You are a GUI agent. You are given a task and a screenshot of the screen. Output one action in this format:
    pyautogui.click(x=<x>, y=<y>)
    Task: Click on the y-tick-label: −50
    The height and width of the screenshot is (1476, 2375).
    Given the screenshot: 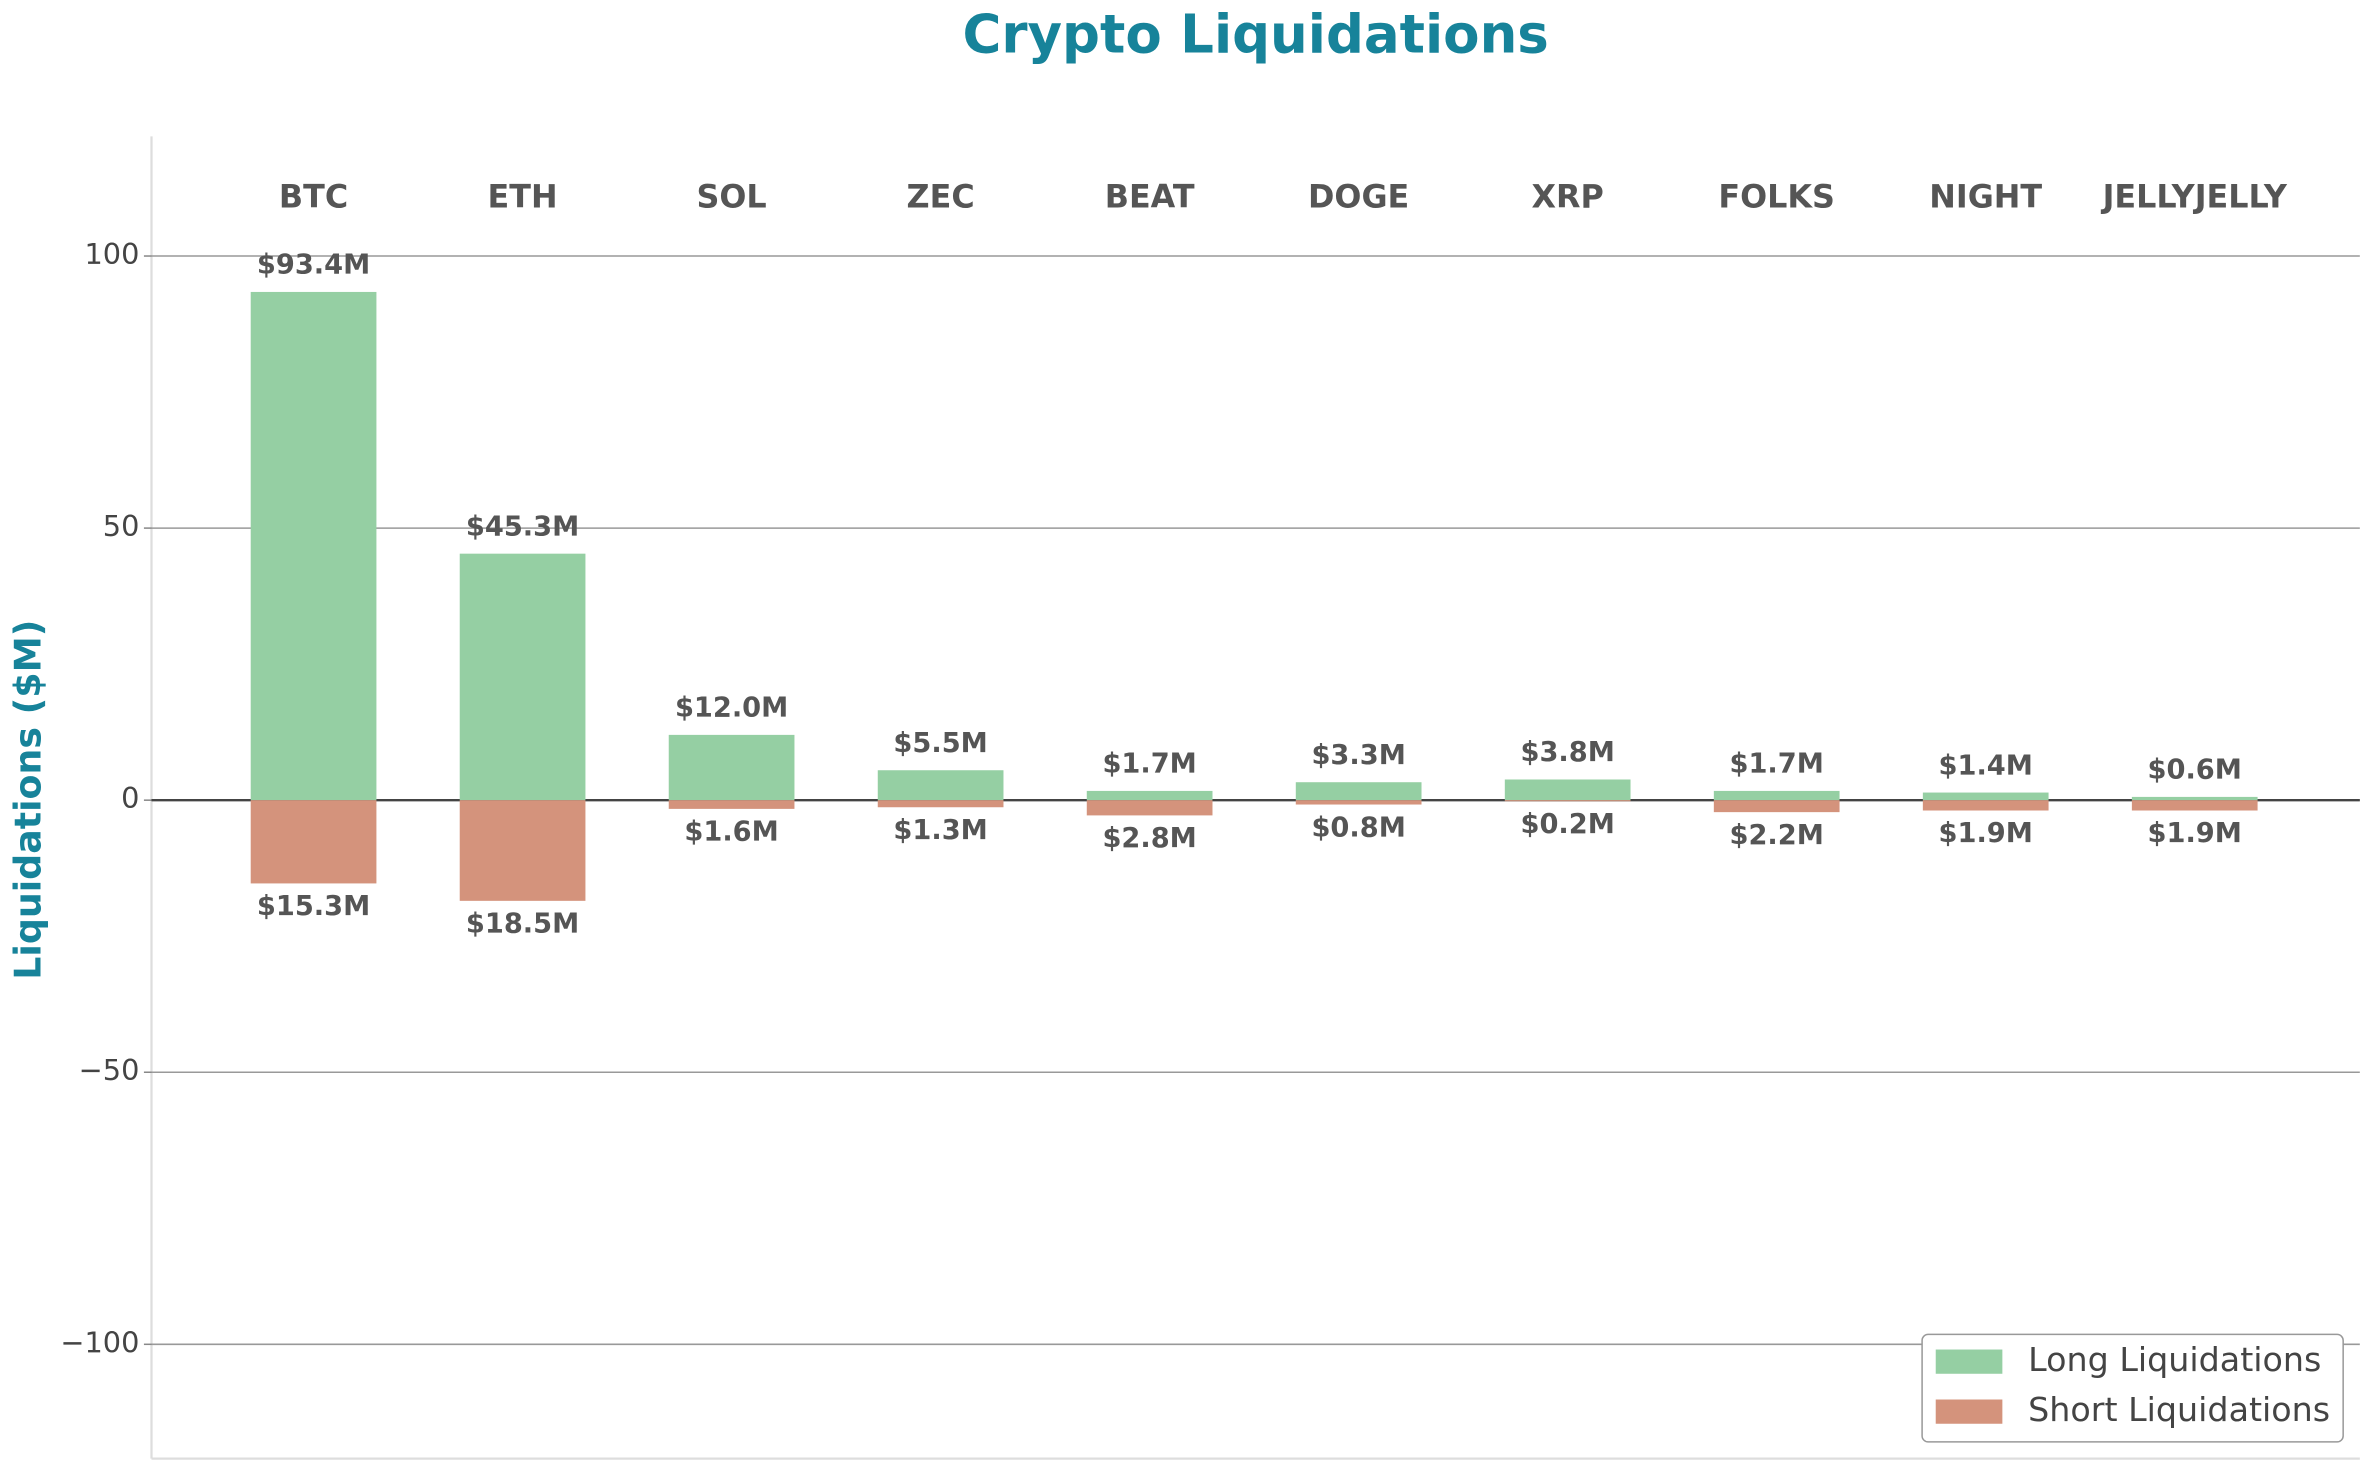 What is the action you would take?
    pyautogui.click(x=109, y=1070)
    